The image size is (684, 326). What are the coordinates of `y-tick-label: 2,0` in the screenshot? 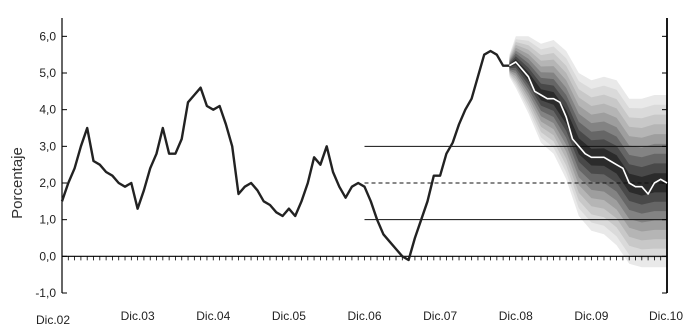 It's located at (47, 183).